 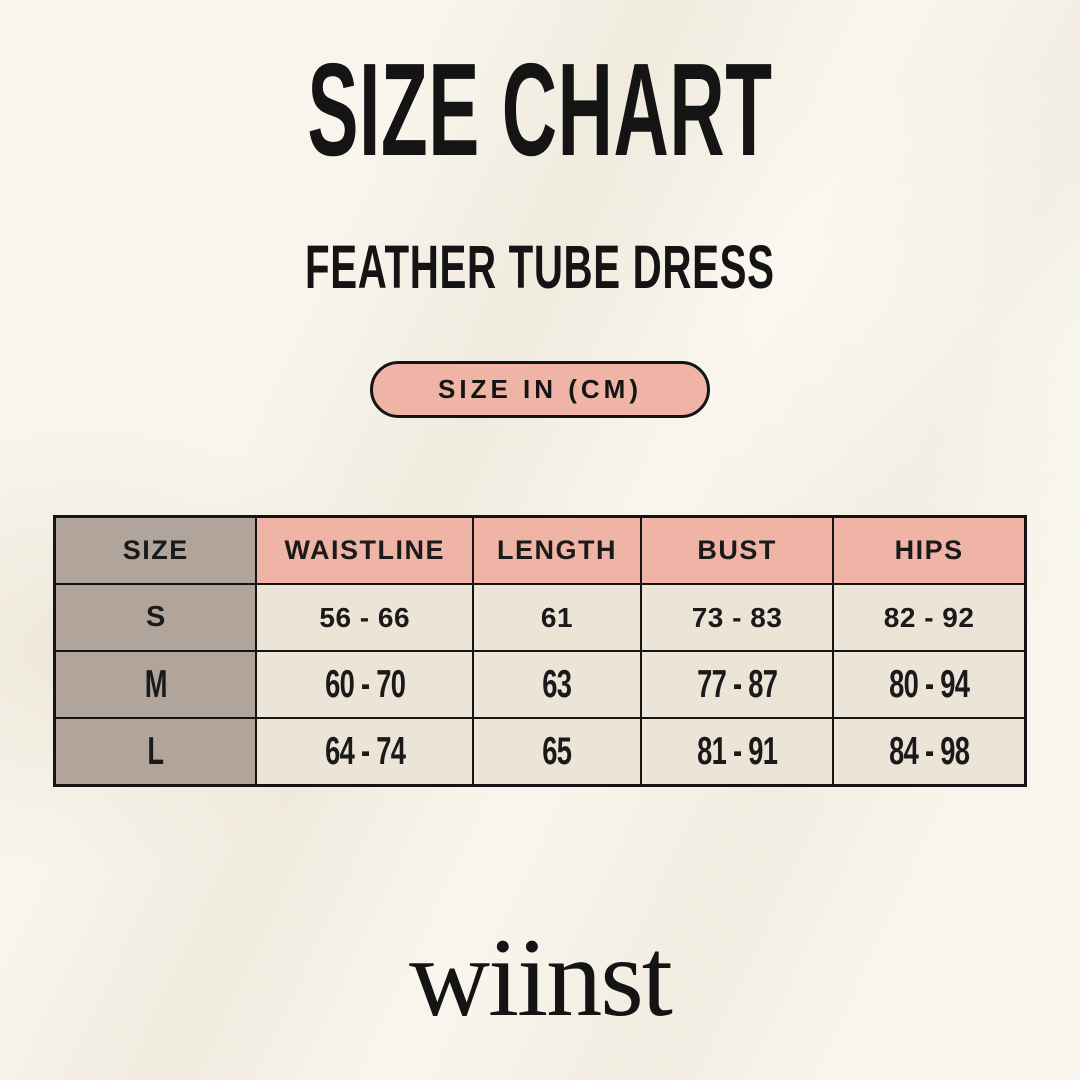 What do you see at coordinates (737, 617) in the screenshot?
I see `bust-value: 73 - 83` at bounding box center [737, 617].